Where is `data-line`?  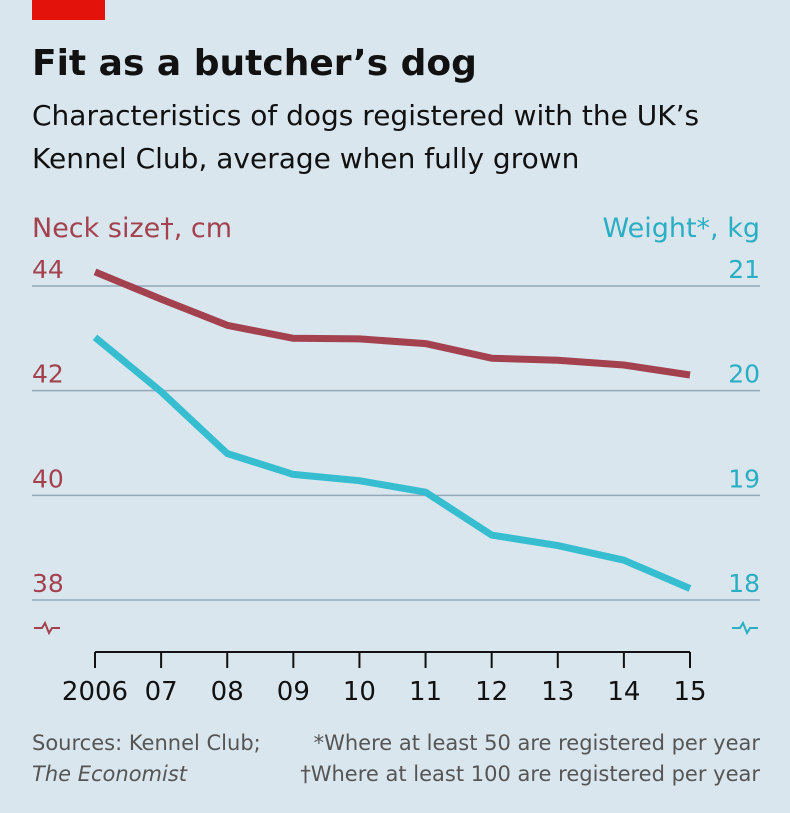 data-line is located at coordinates (392, 323).